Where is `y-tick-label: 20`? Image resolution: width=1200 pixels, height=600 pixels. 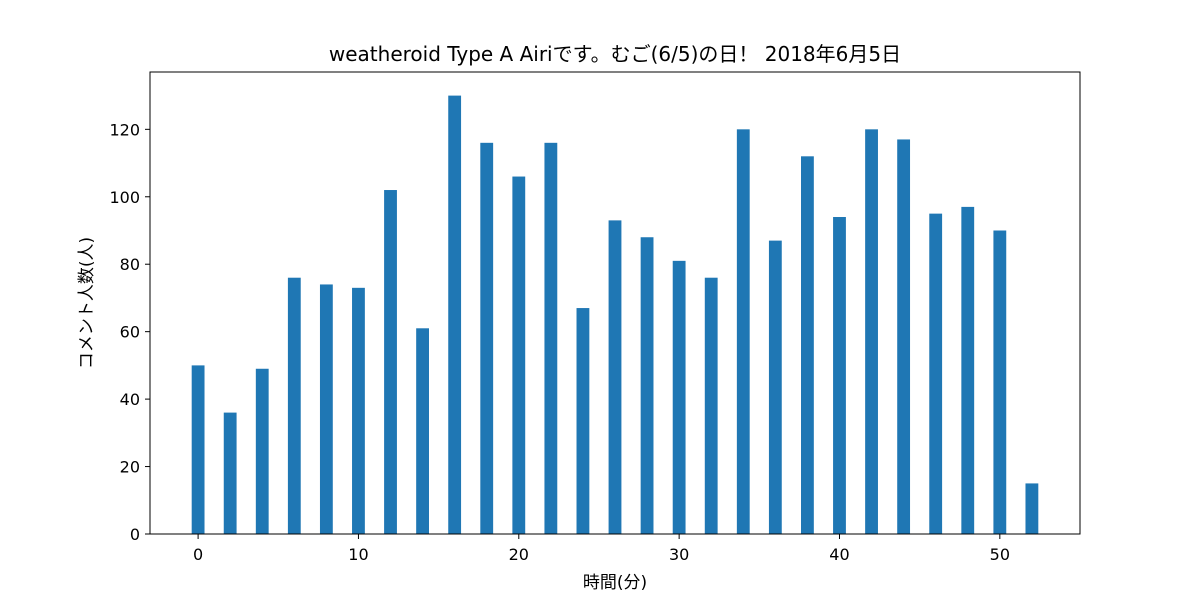 y-tick-label: 20 is located at coordinates (130, 467).